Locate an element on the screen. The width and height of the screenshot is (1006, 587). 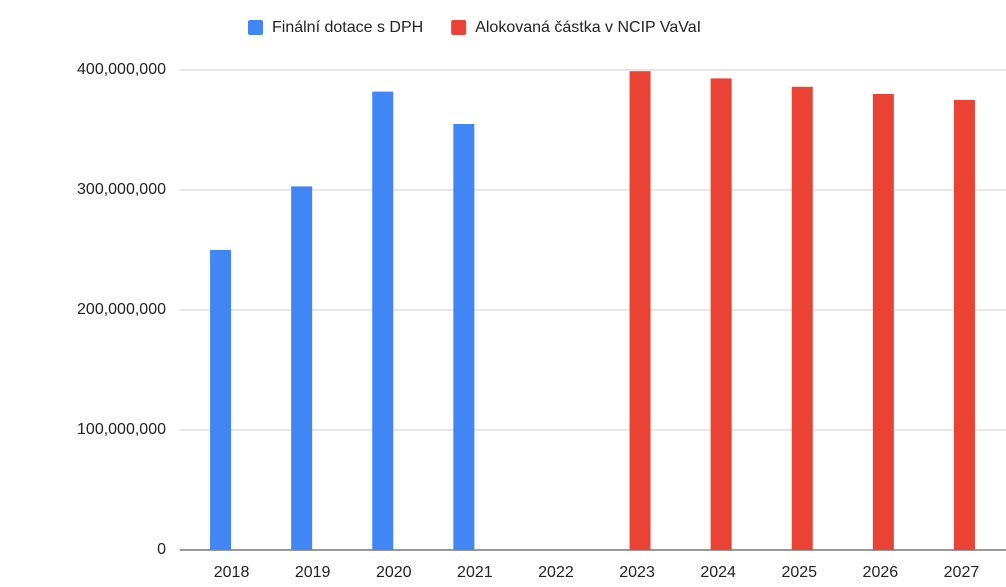
legend-label: Alokovaná částka v NCIP VaVaI is located at coordinates (588, 27).